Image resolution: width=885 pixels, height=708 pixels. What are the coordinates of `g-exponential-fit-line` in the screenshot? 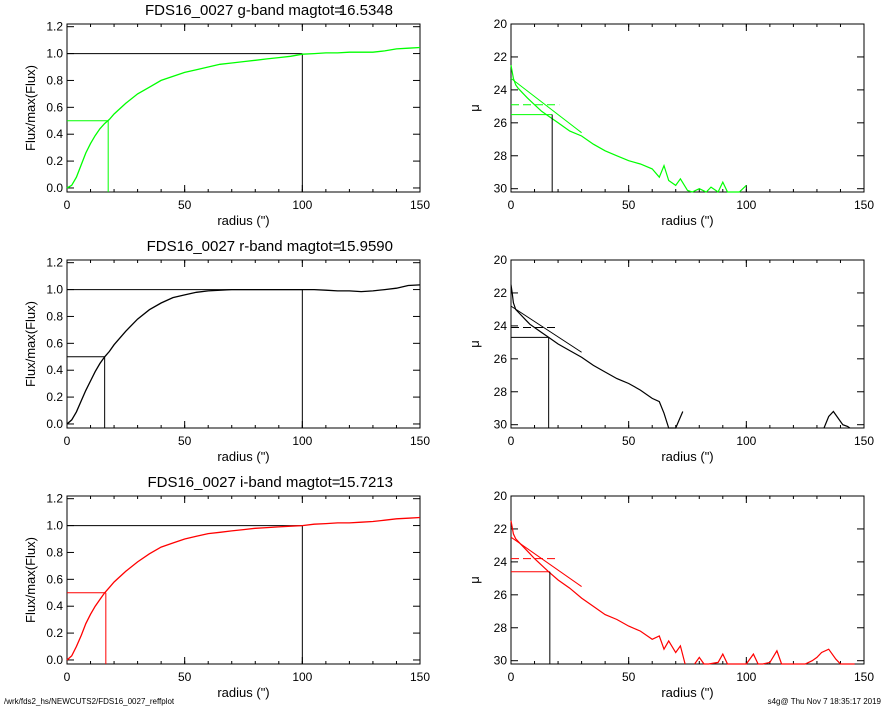 It's located at (546, 105).